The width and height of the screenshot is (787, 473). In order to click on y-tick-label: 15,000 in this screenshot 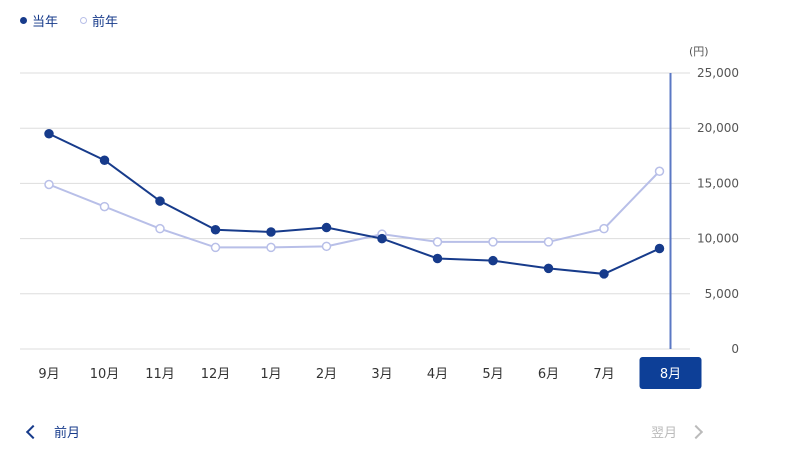, I will do `click(718, 183)`.